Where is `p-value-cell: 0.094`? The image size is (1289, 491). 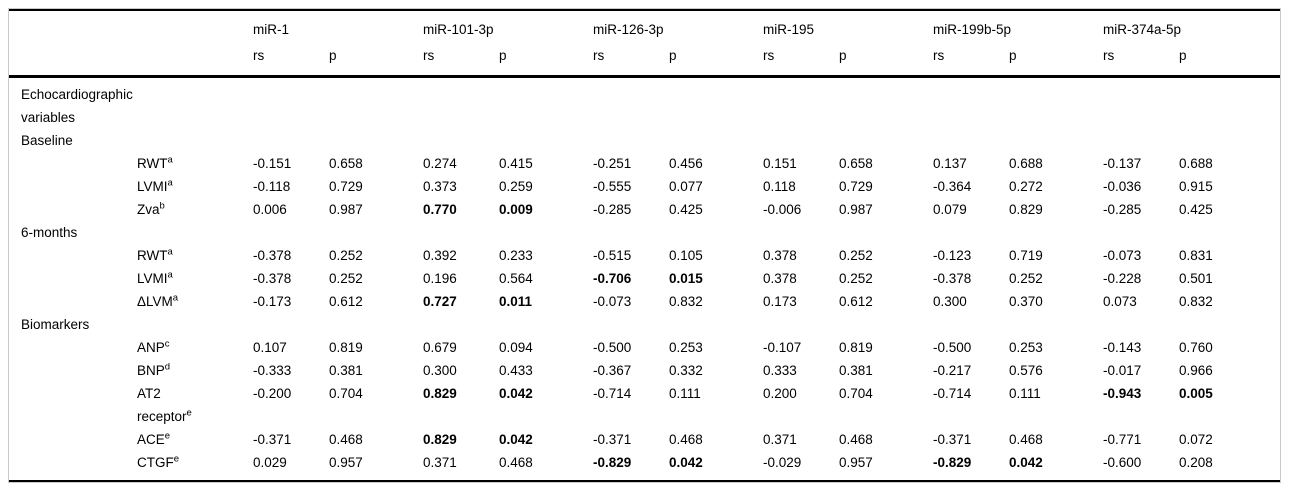 p-value-cell: 0.094 is located at coordinates (516, 347).